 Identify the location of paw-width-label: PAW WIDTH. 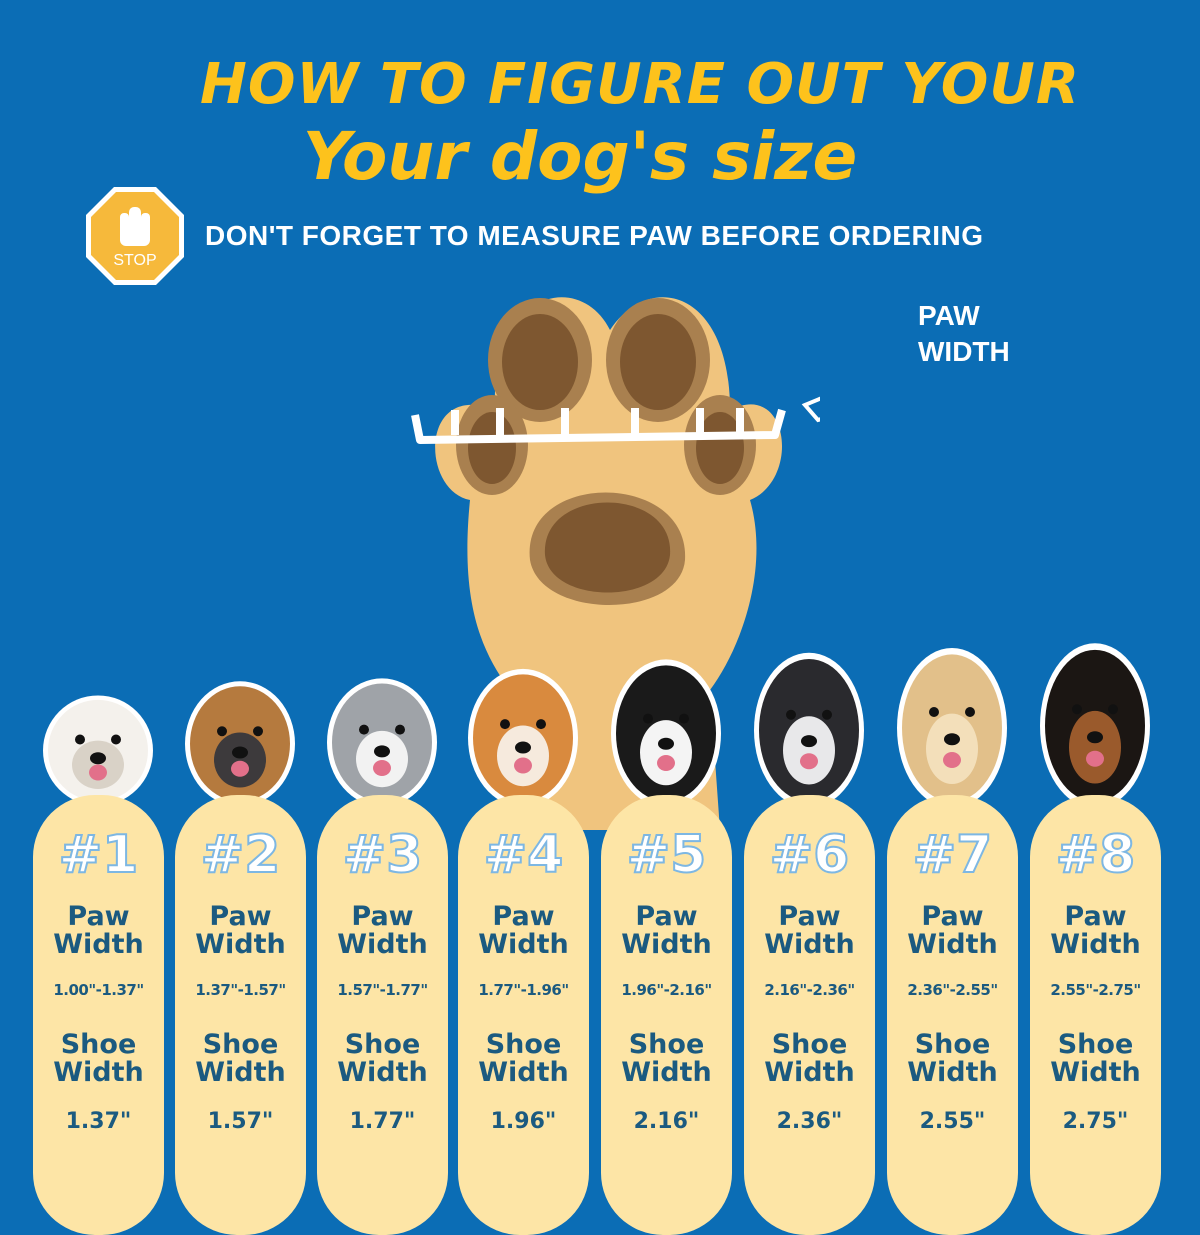
(964, 333).